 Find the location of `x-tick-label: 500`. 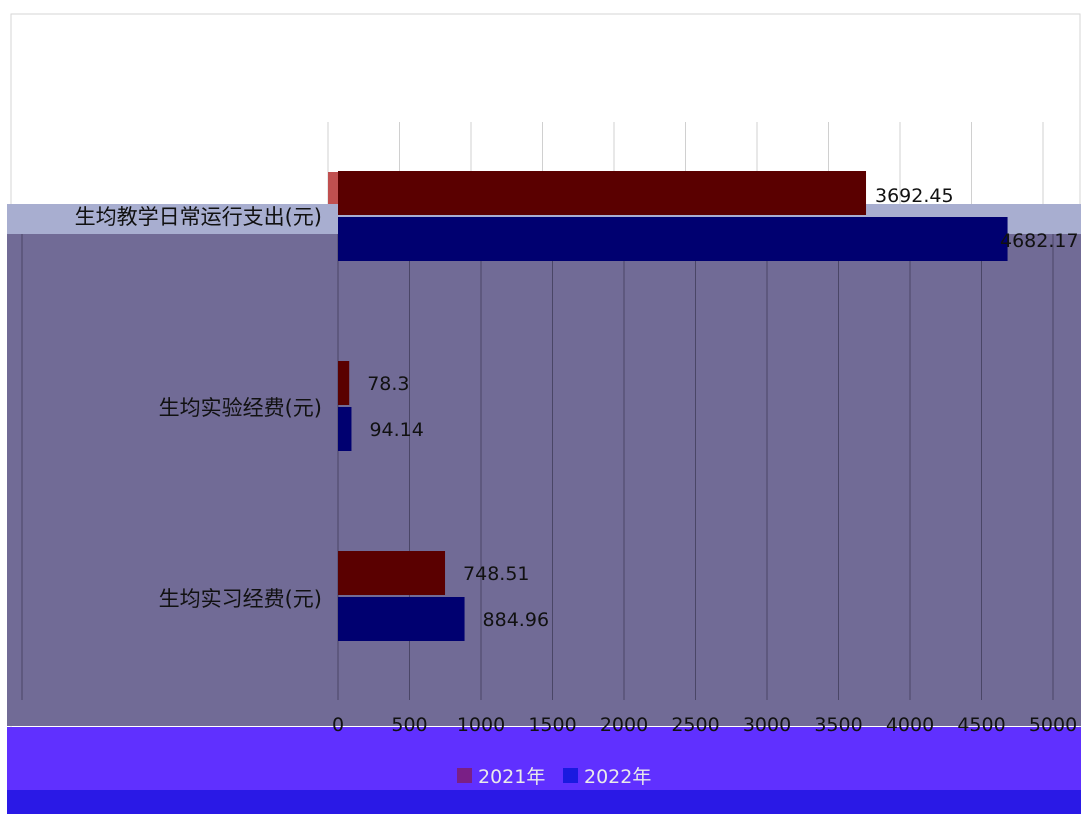

x-tick-label: 500 is located at coordinates (409, 725).